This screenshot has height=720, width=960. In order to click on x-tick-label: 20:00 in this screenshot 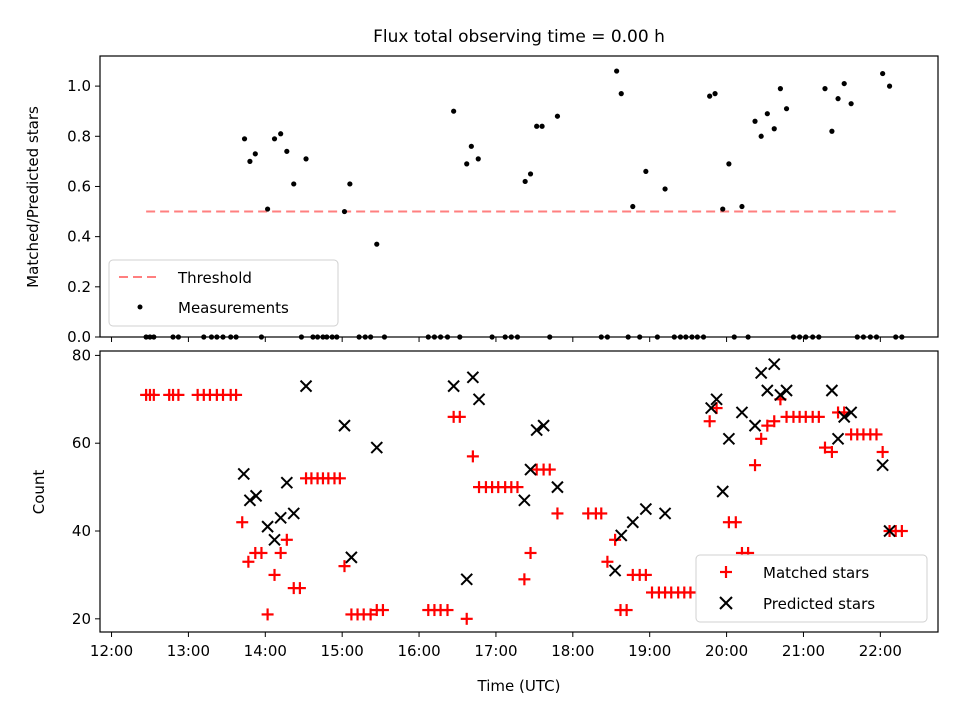, I will do `click(726, 651)`.